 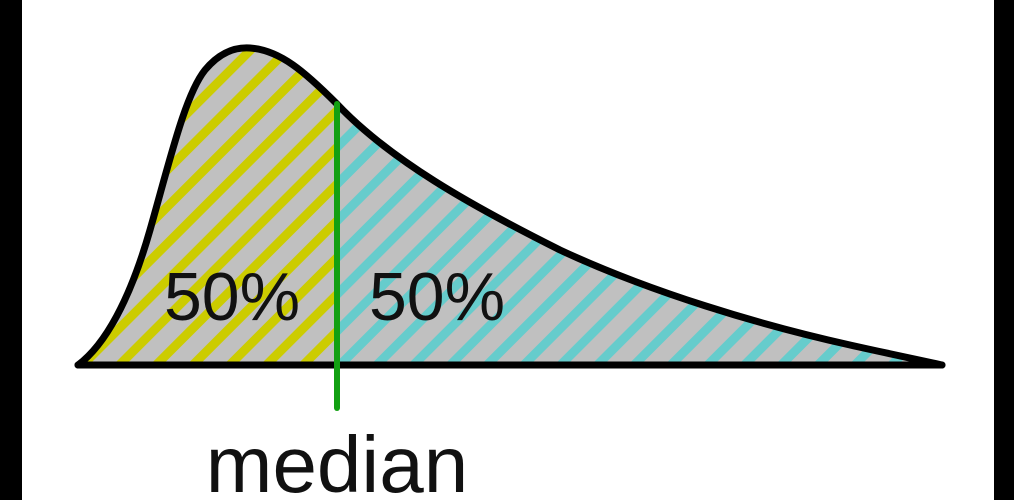 I want to click on median-label: median, so click(x=337, y=460).